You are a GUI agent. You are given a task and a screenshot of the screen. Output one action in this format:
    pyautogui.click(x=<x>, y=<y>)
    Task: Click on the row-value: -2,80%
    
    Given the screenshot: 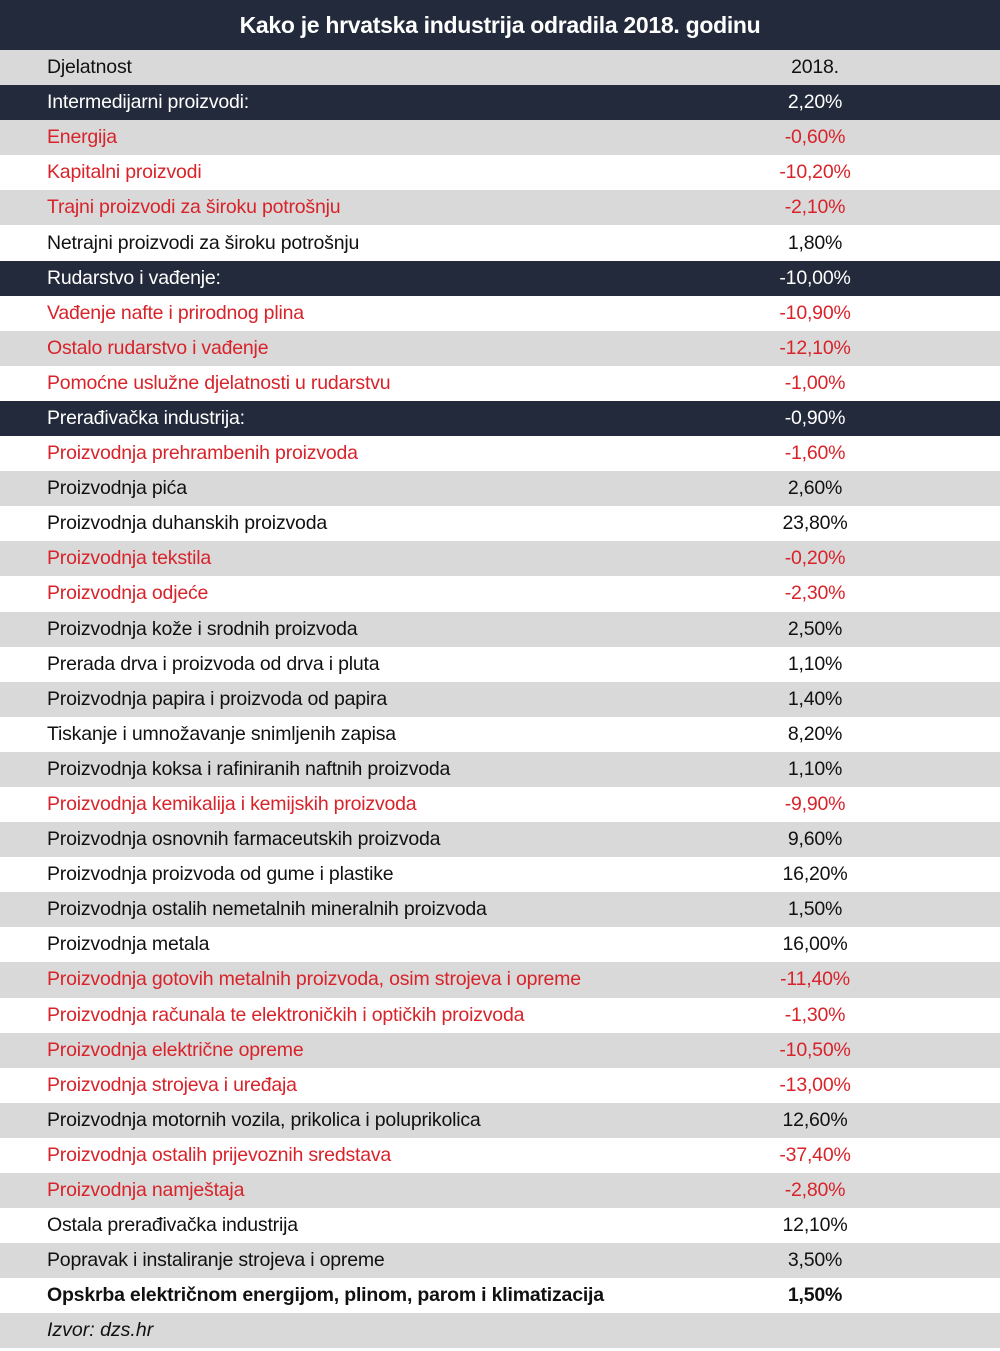 What is the action you would take?
    pyautogui.click(x=815, y=1190)
    